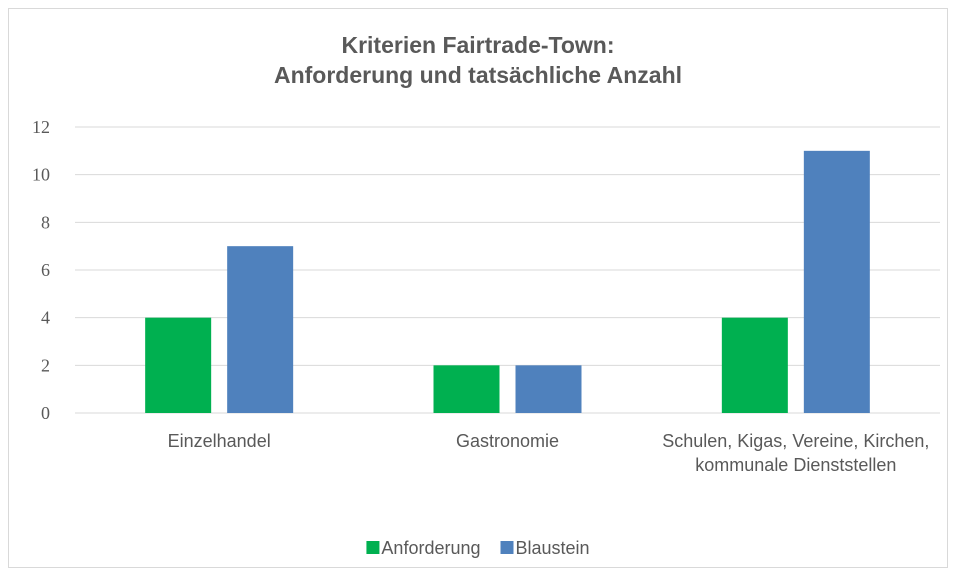 The width and height of the screenshot is (957, 576). What do you see at coordinates (45, 222) in the screenshot?
I see `y-tick-label: 8` at bounding box center [45, 222].